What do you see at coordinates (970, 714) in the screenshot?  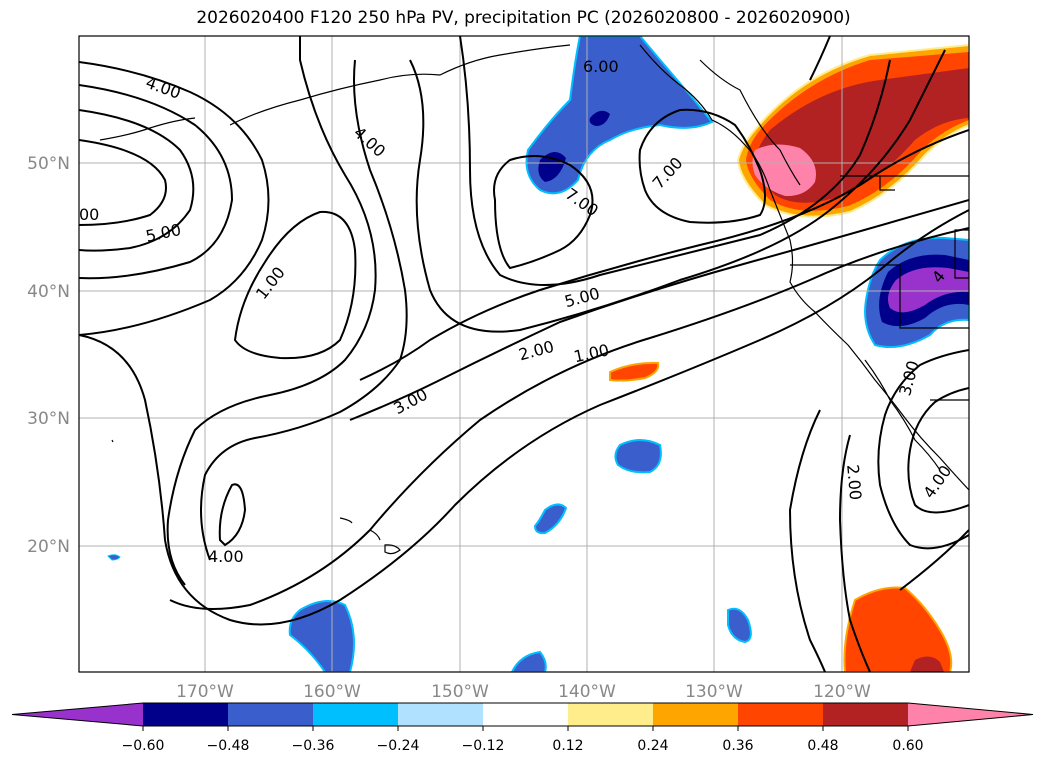 I see `colorbar-extend-high` at bounding box center [970, 714].